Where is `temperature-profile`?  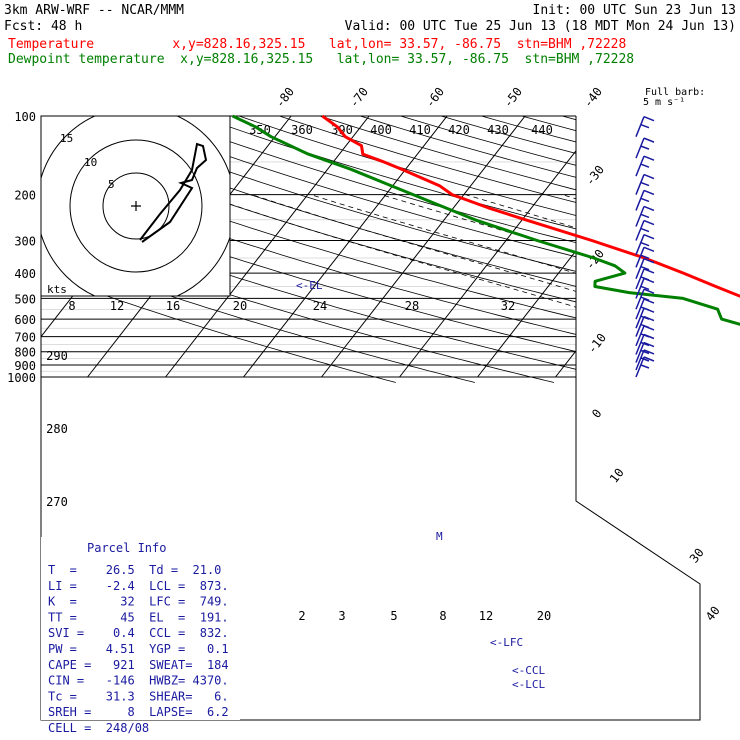
temperature-profile is located at coordinates (530, 206).